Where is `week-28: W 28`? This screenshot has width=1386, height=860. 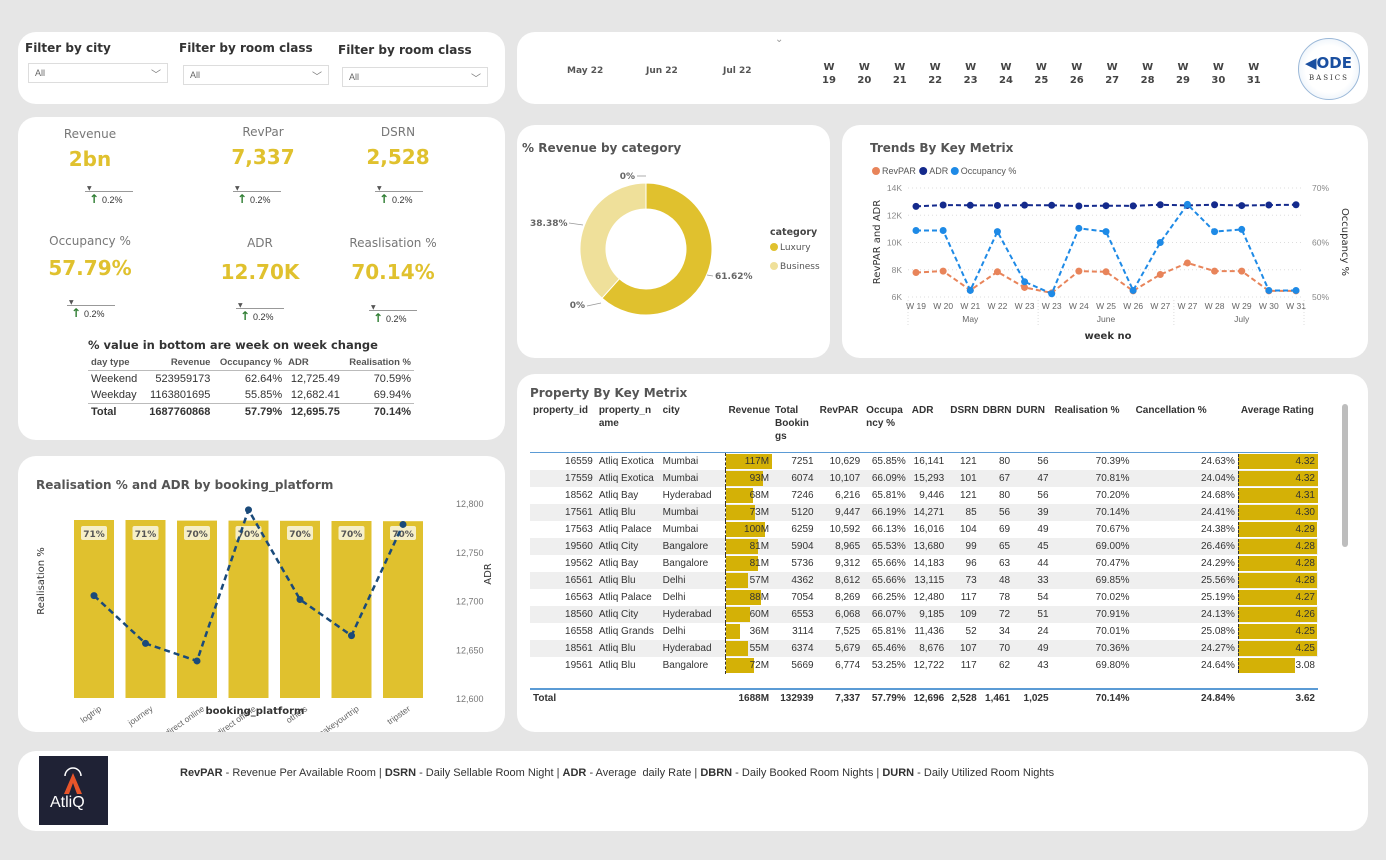 week-28: W 28 is located at coordinates (1148, 74).